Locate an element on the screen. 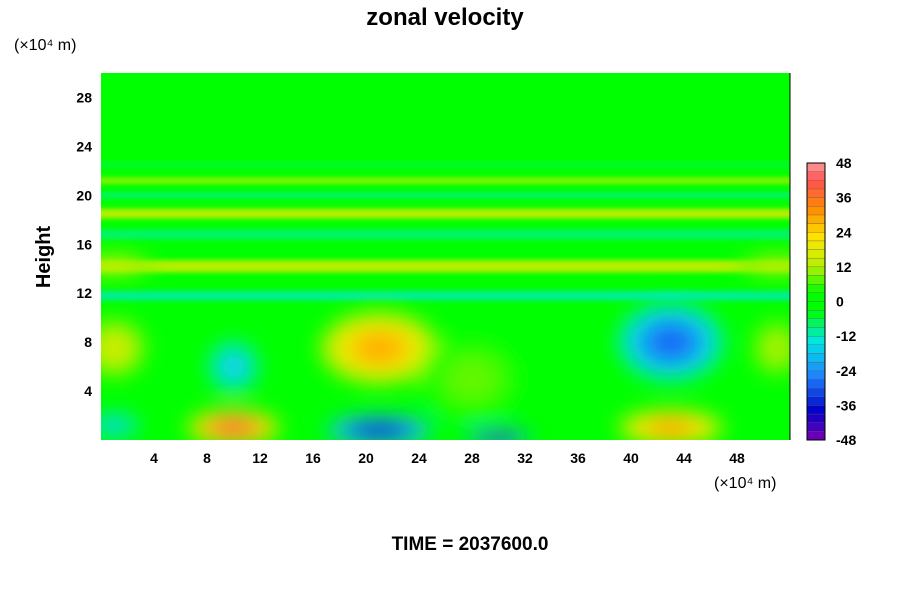  y-unit-label: (×10⁴ m) is located at coordinates (45, 45).